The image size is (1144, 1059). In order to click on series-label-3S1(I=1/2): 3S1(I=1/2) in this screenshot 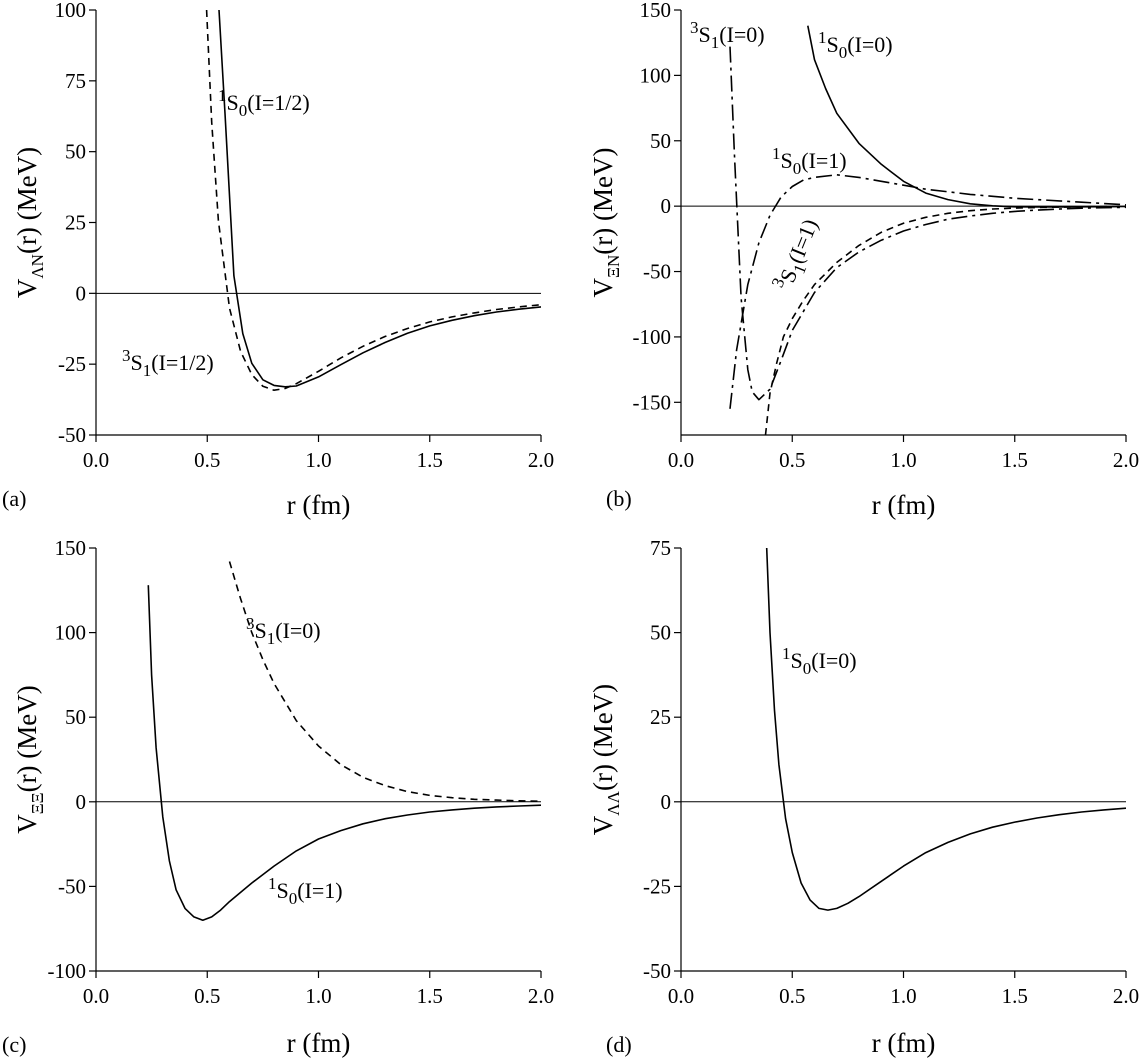, I will do `click(168, 363)`.